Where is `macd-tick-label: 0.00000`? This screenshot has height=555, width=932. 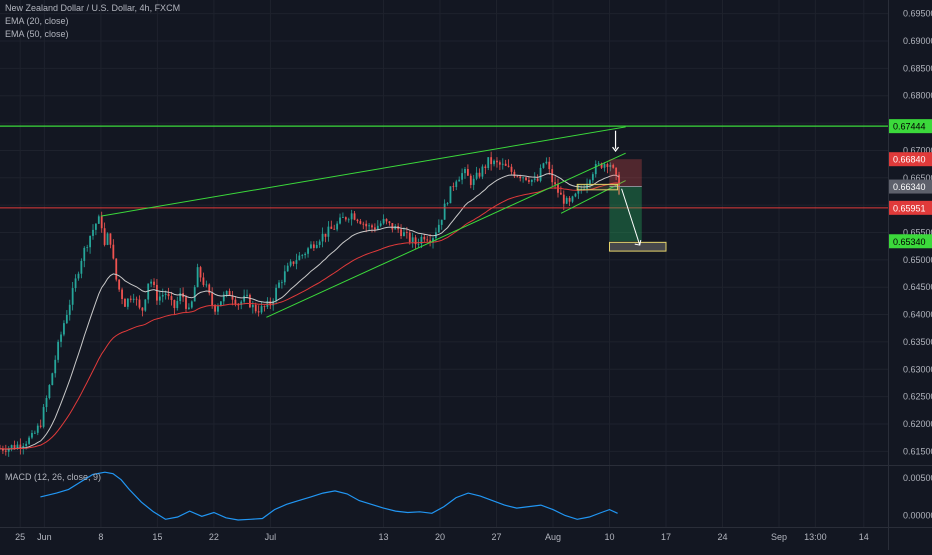
macd-tick-label: 0.00000 is located at coordinates (917, 516).